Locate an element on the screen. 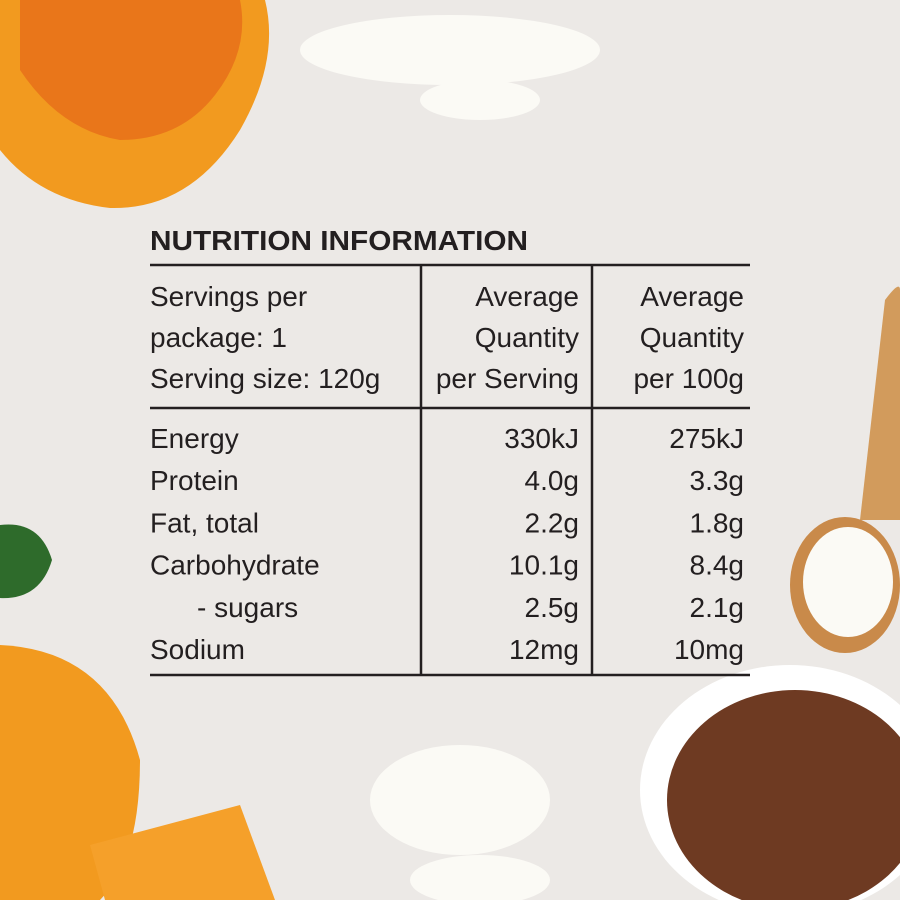 This screenshot has width=900, height=900. nutrient-name: Sodium is located at coordinates (197, 649).